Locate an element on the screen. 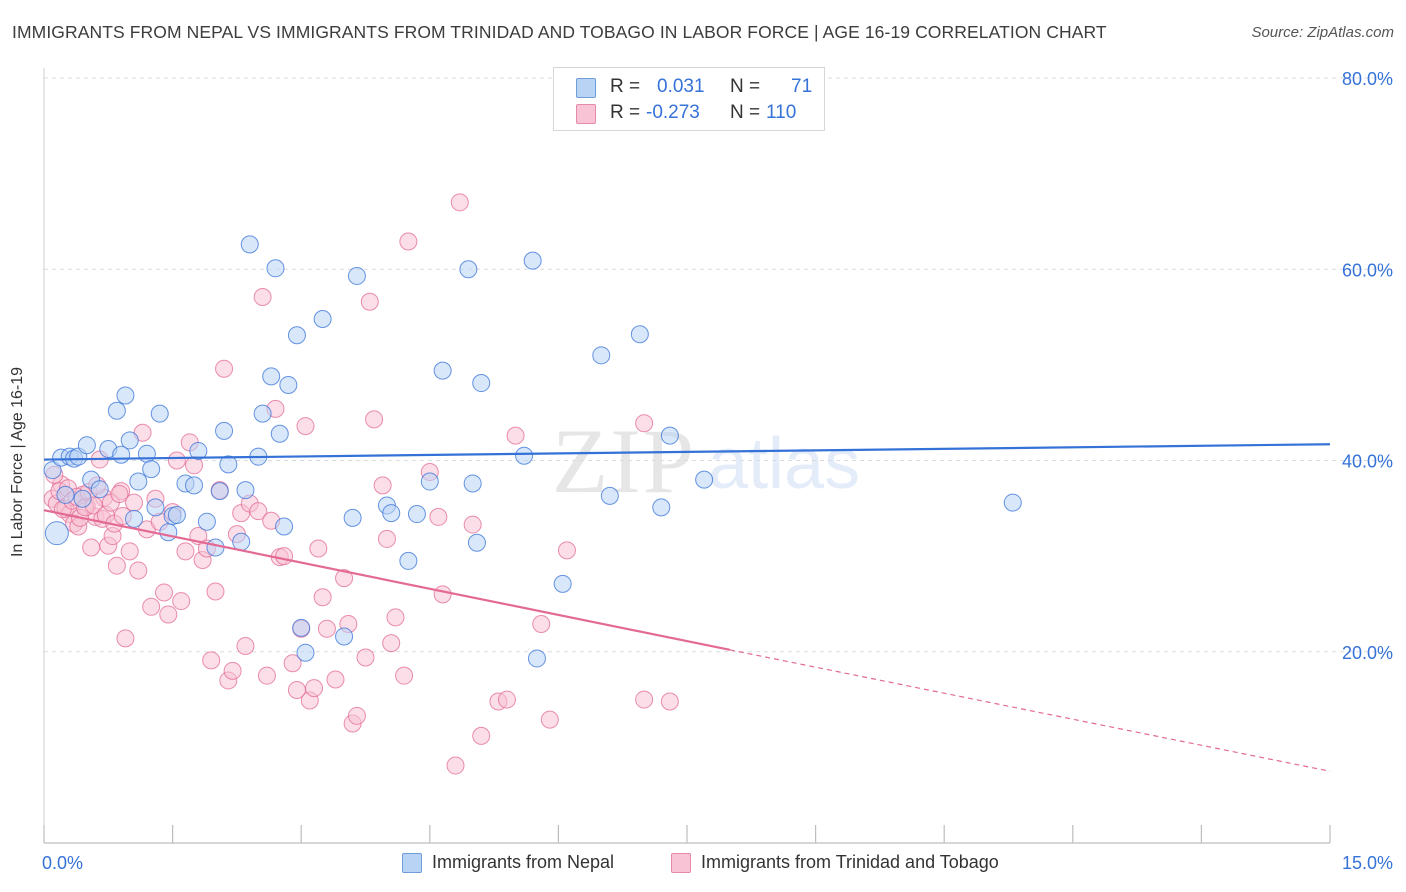 This screenshot has width=1406, height=892. trinidad-trend-line is located at coordinates (387, 580).